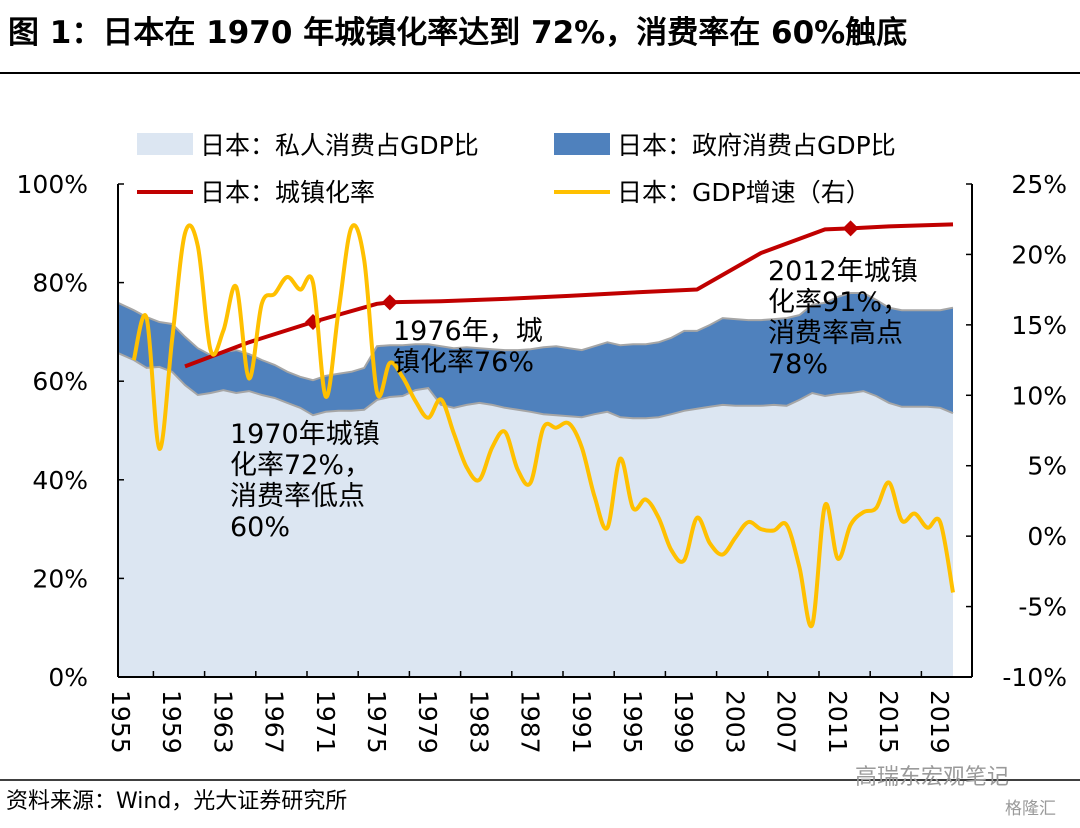 The width and height of the screenshot is (1080, 828). What do you see at coordinates (457, 33) in the screenshot?
I see `chart-title: 图 1：日本在 1970 年城镇化率达到 72%，消费率在 60%触底` at bounding box center [457, 33].